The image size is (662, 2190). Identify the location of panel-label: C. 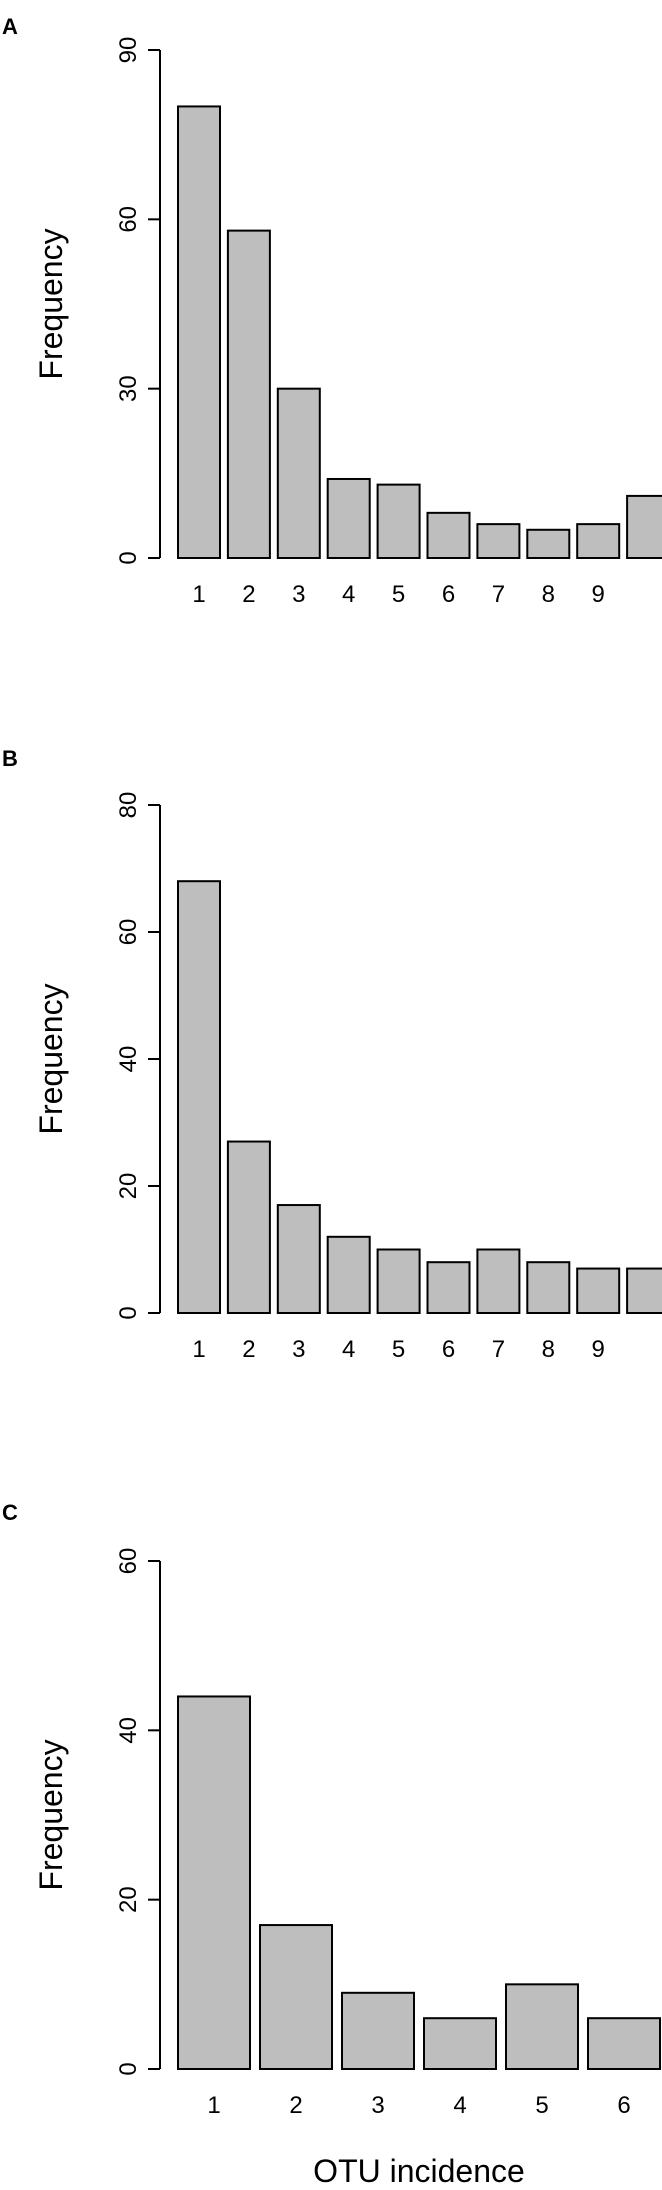
(10, 1512).